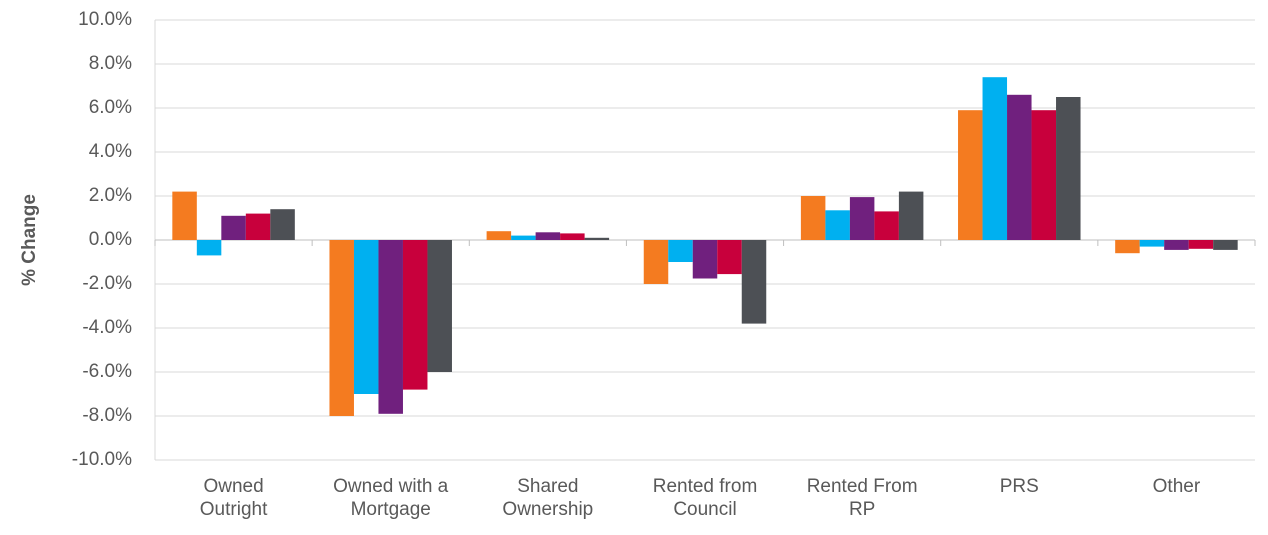 This screenshot has width=1268, height=535. I want to click on x-tick-label: Rented from Council, so click(705, 498).